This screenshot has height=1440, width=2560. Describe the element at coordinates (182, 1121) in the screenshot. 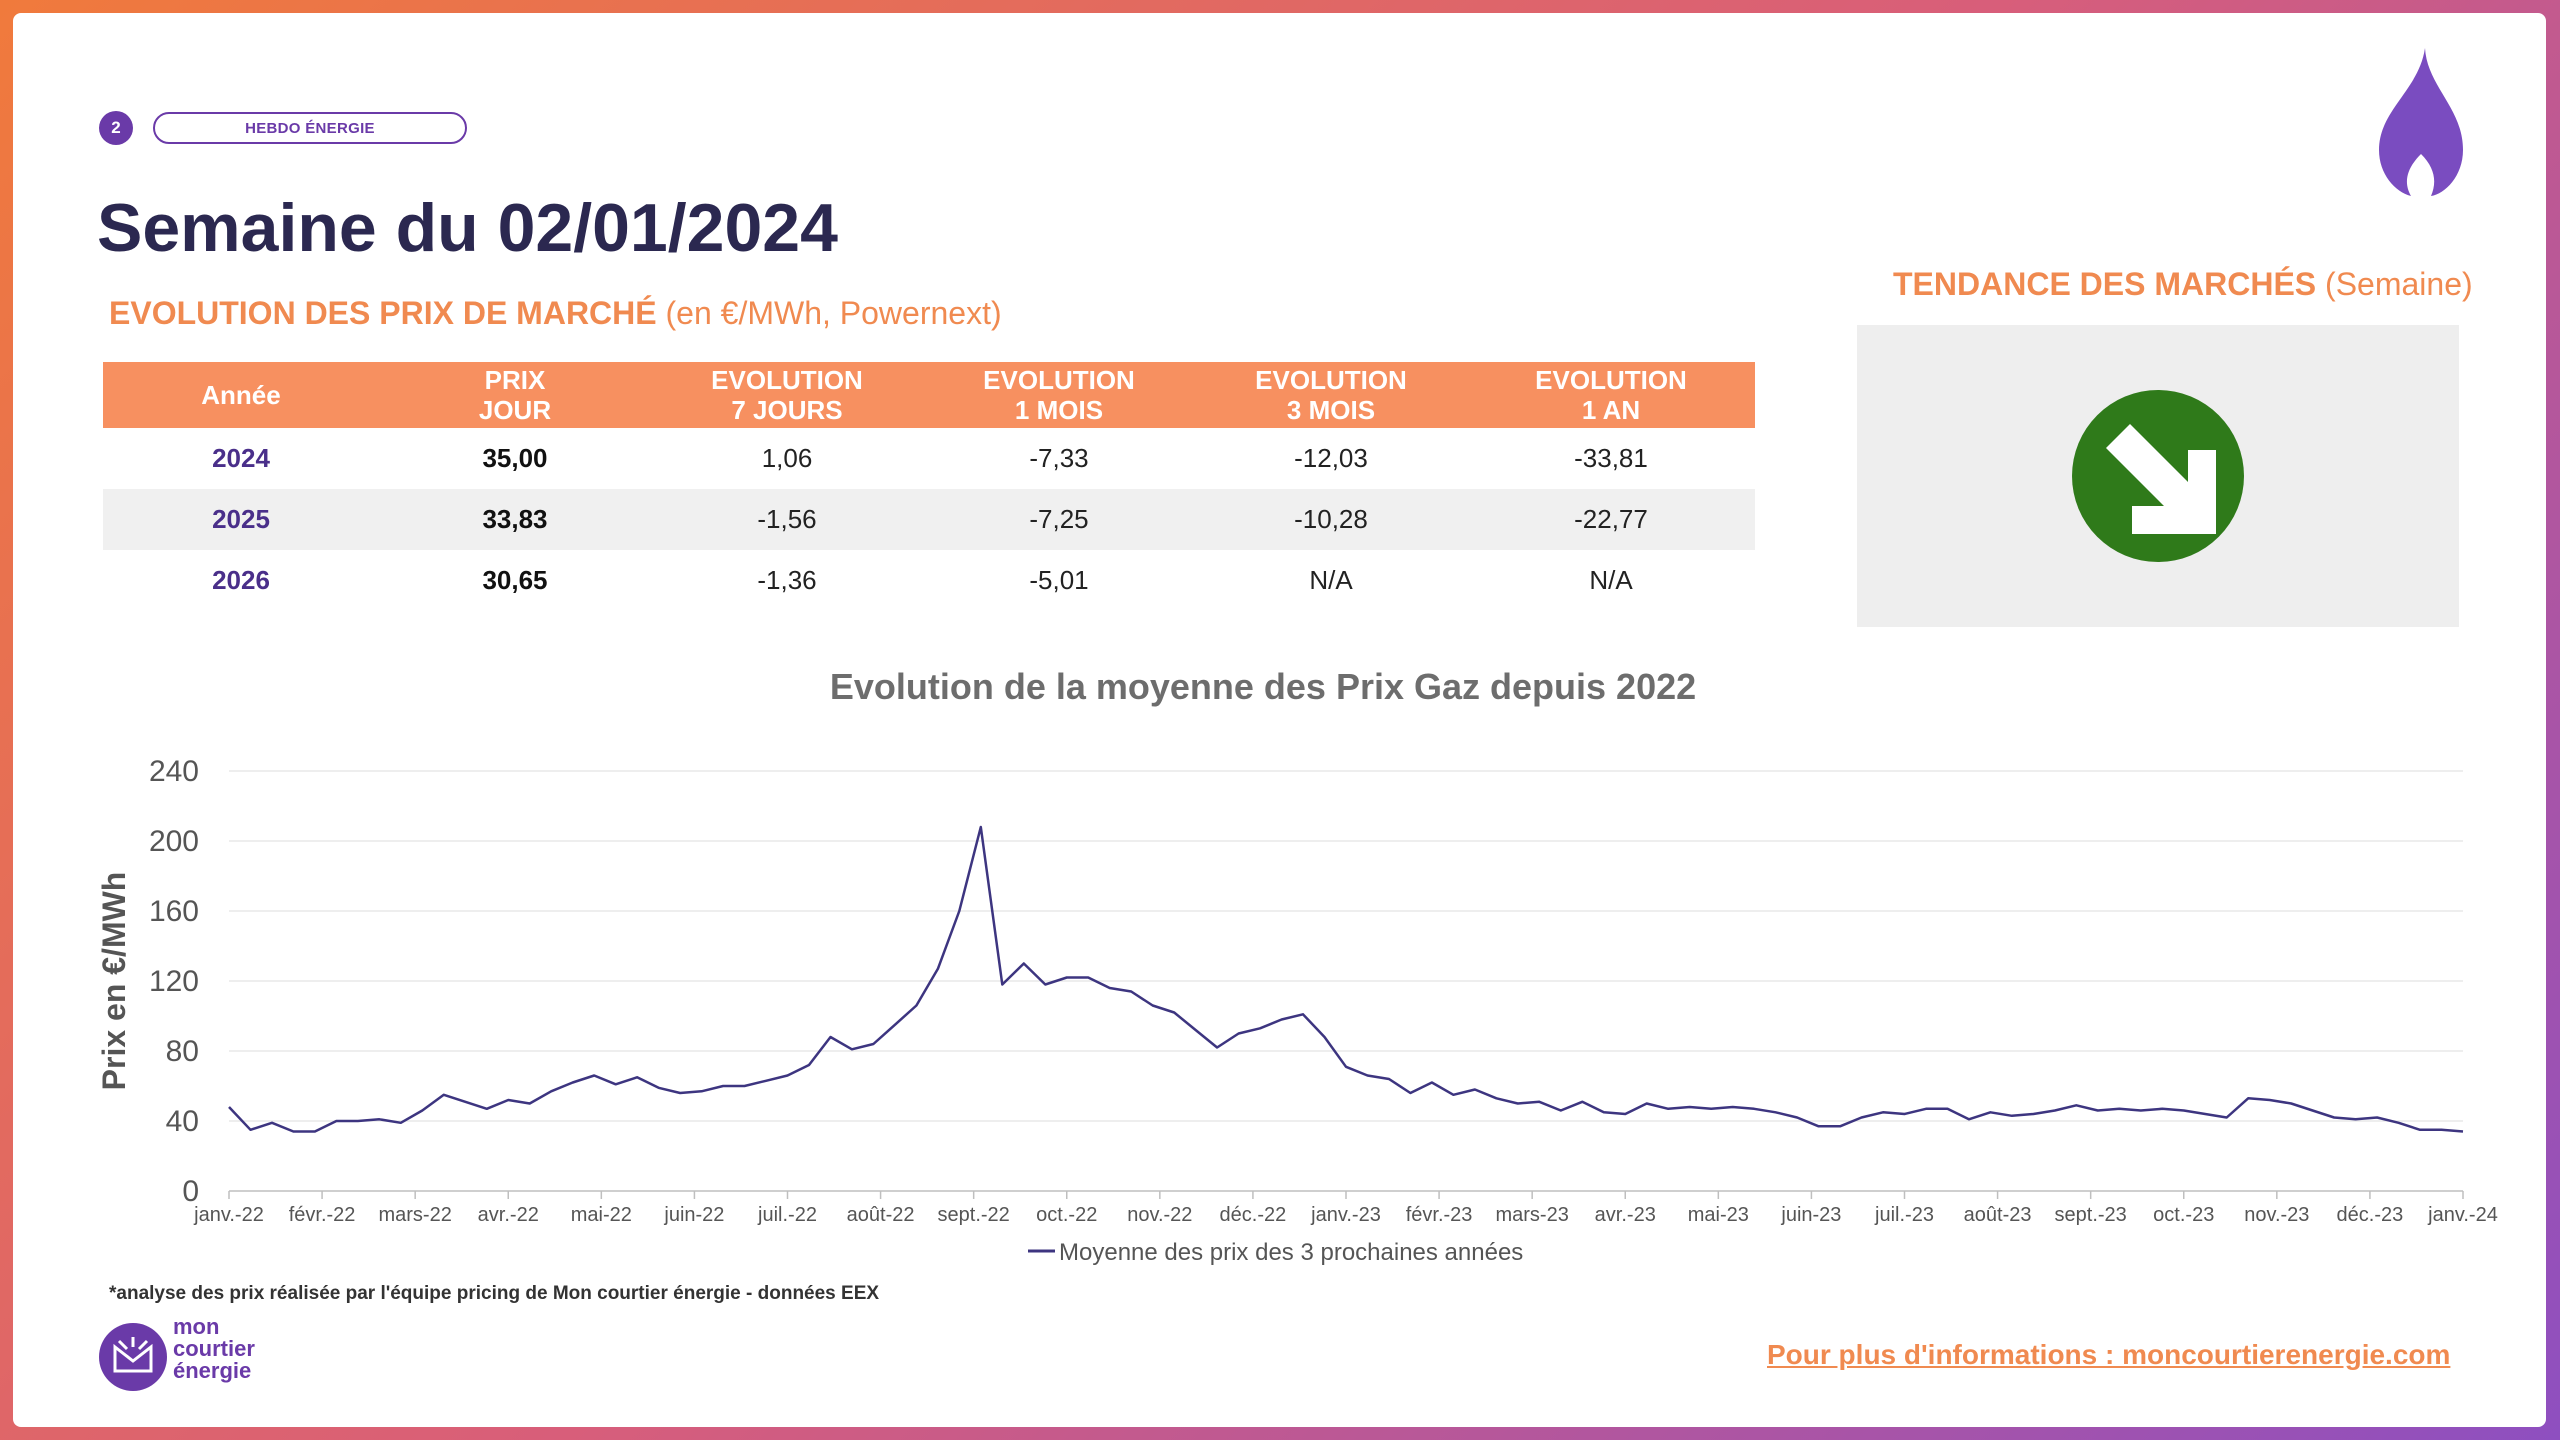

I see `y-tick-label: 40` at that location.